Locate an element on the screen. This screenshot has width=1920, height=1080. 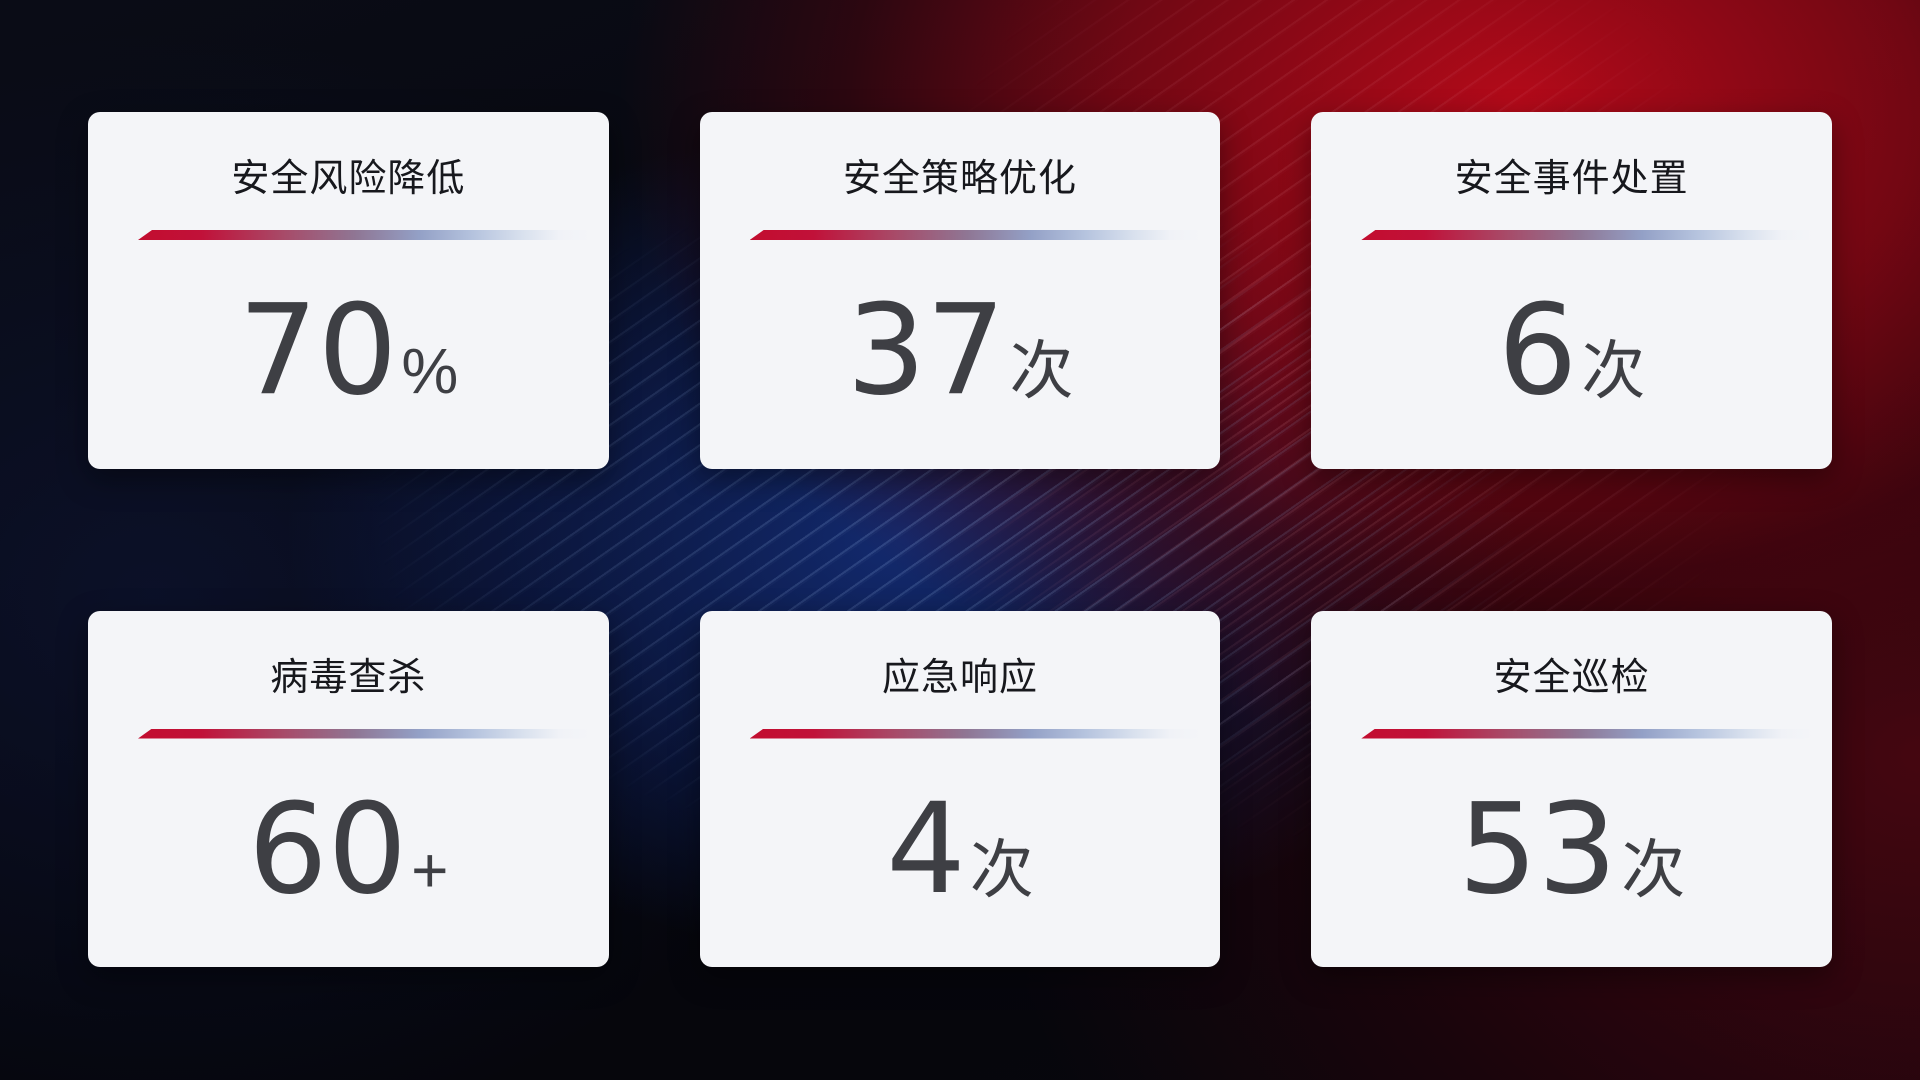
card-title: 安全事件处置 is located at coordinates (1571, 179).